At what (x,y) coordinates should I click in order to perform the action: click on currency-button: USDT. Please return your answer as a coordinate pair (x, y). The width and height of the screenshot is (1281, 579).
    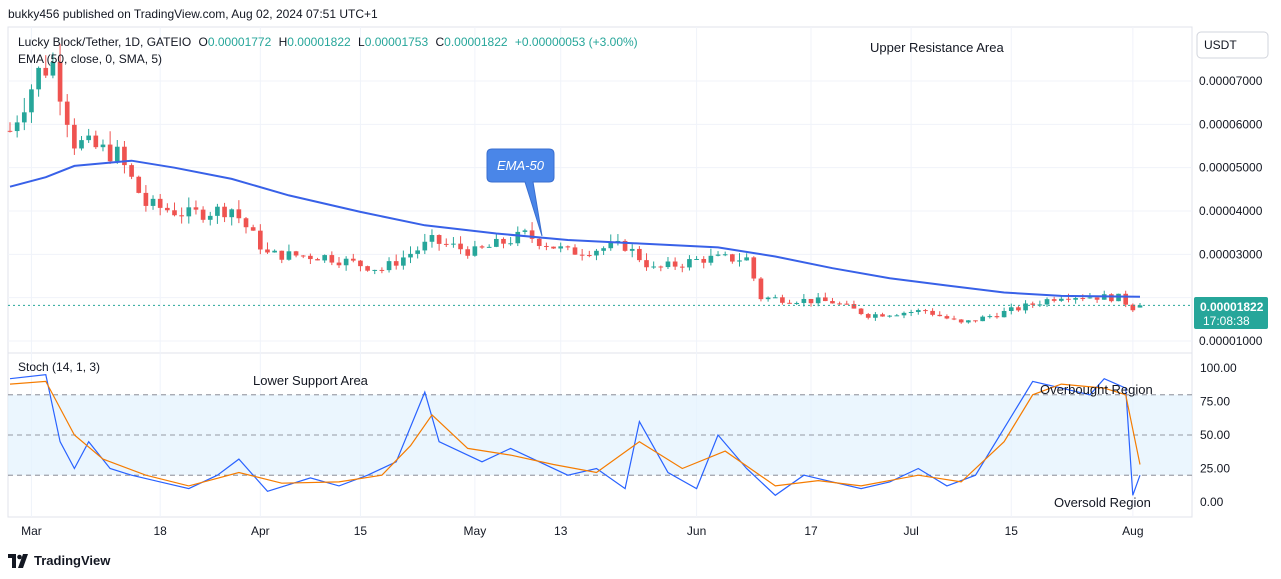
    Looking at the image, I should click on (1232, 45).